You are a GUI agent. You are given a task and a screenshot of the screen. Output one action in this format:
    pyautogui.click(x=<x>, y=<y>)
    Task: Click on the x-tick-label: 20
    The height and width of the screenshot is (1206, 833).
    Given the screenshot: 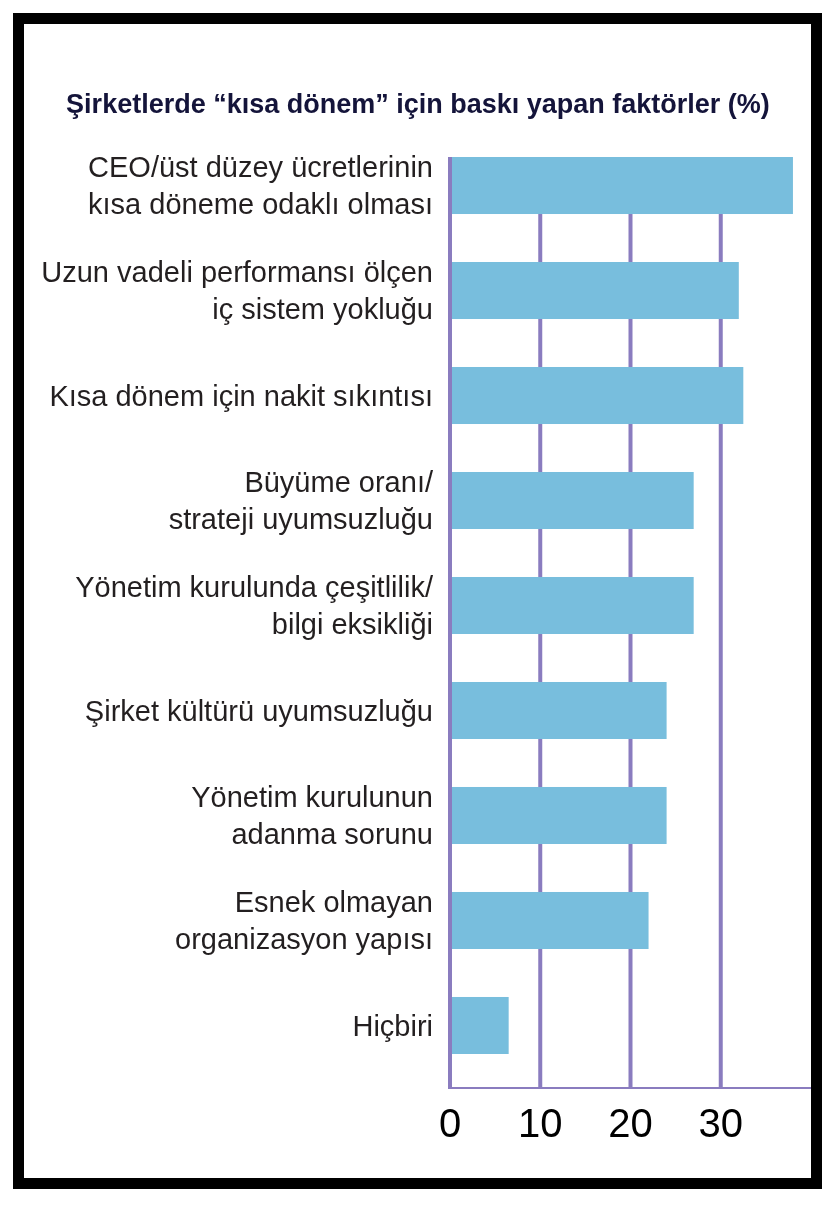 What is the action you would take?
    pyautogui.click(x=630, y=1123)
    